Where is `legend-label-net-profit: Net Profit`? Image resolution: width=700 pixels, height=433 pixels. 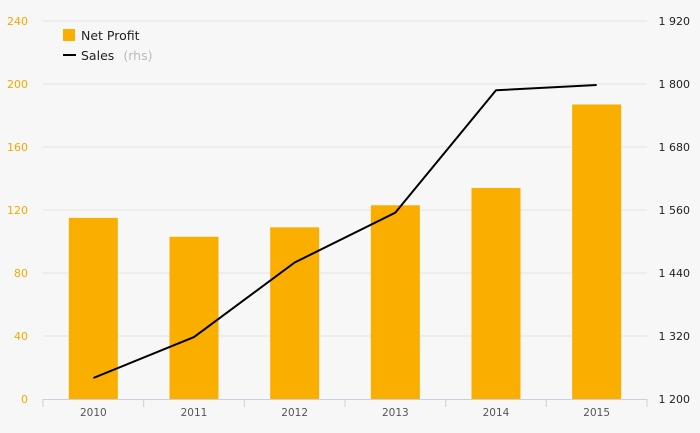 legend-label-net-profit: Net Profit is located at coordinates (110, 35).